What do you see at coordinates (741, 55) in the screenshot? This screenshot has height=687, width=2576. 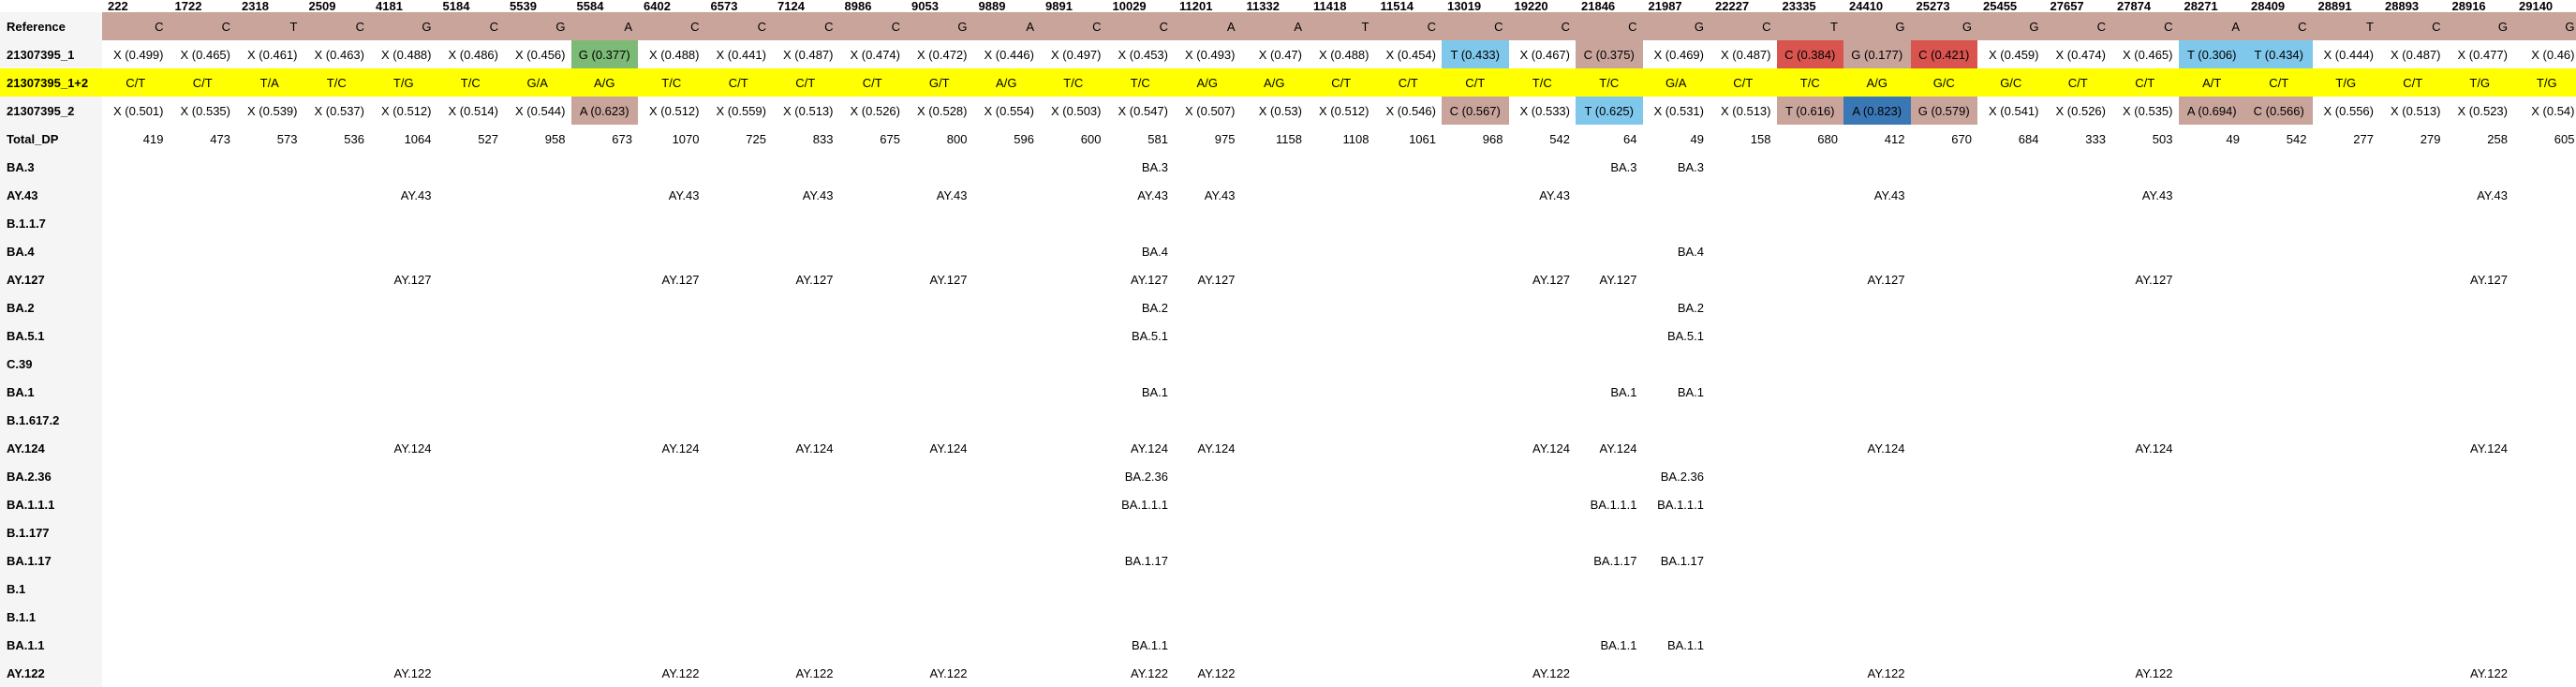 I see `table-cell: X (0.441)` at bounding box center [741, 55].